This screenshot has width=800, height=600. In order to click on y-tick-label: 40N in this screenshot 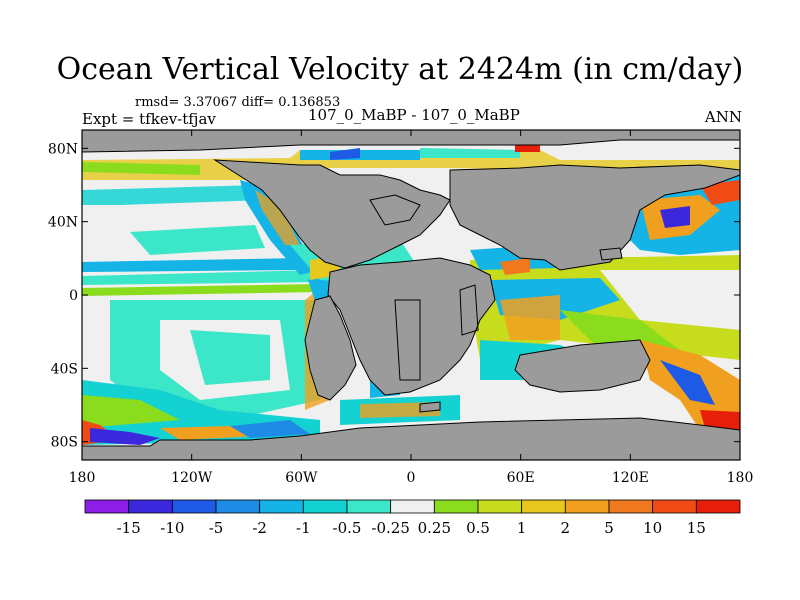, I will do `click(63, 223)`.